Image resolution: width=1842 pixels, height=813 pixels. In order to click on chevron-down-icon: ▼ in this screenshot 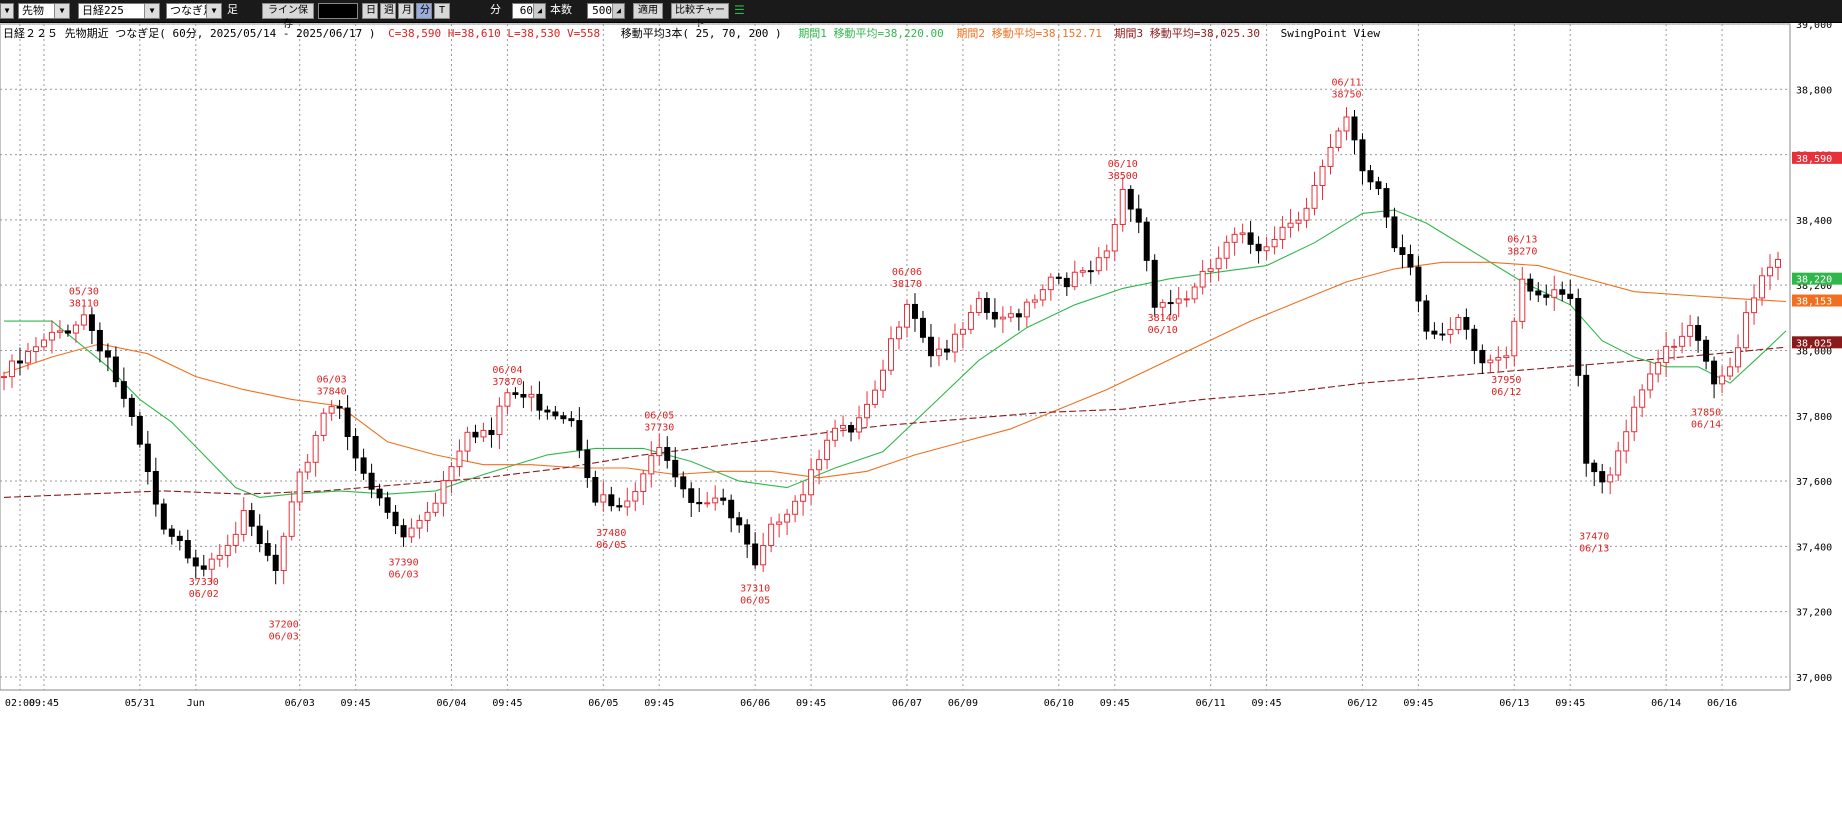, I will do `click(213, 11)`.